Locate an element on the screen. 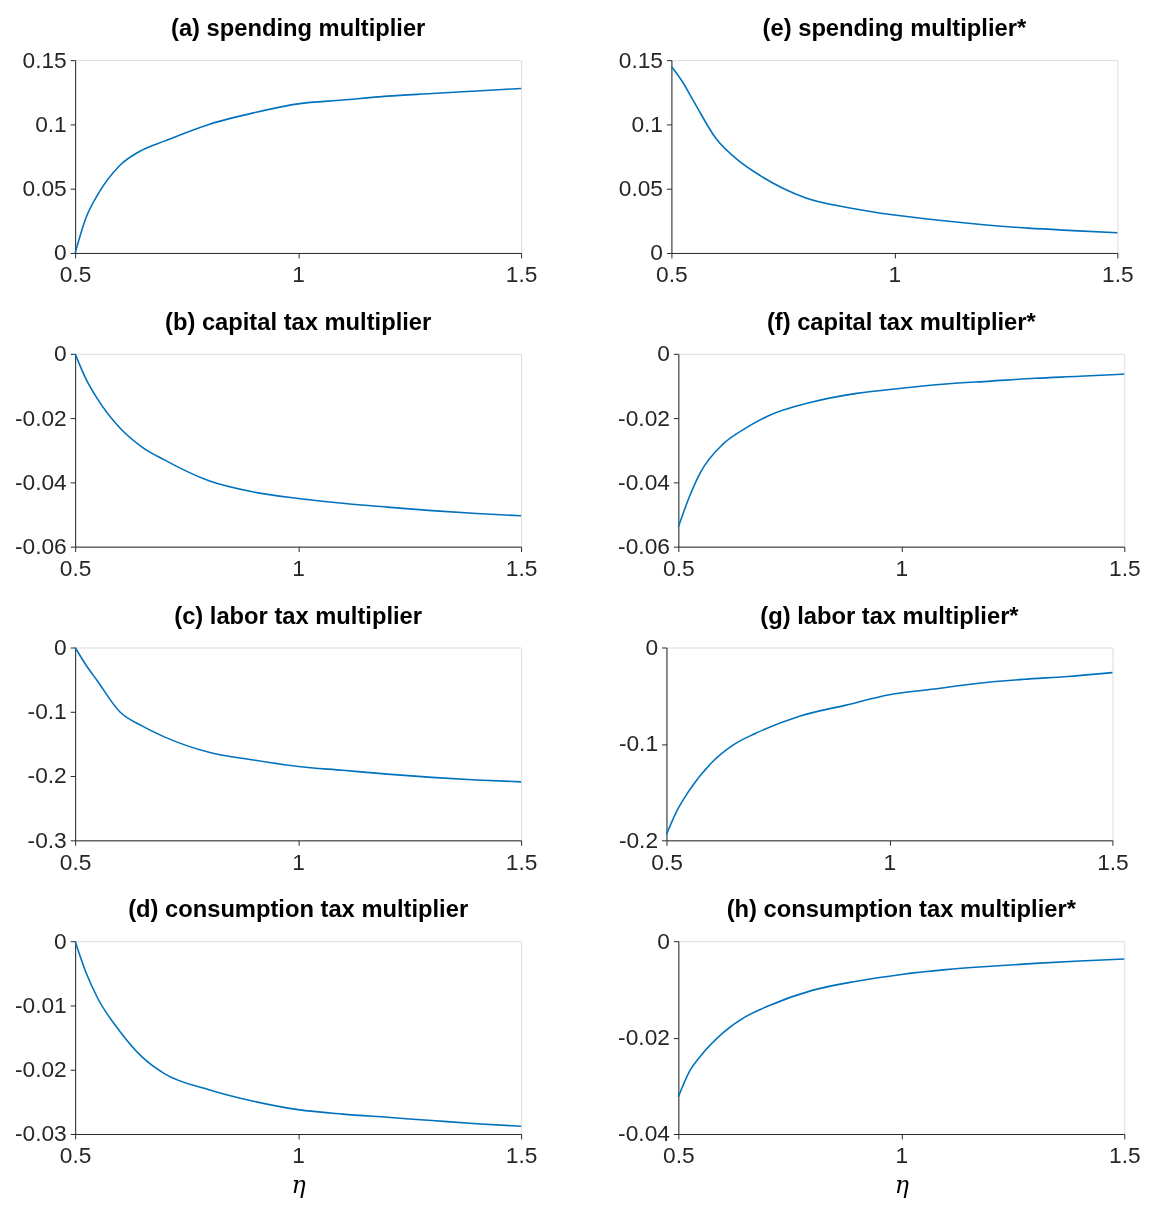 The width and height of the screenshot is (1151, 1229). chart-title: (a) spending multiplier is located at coordinates (298, 28).